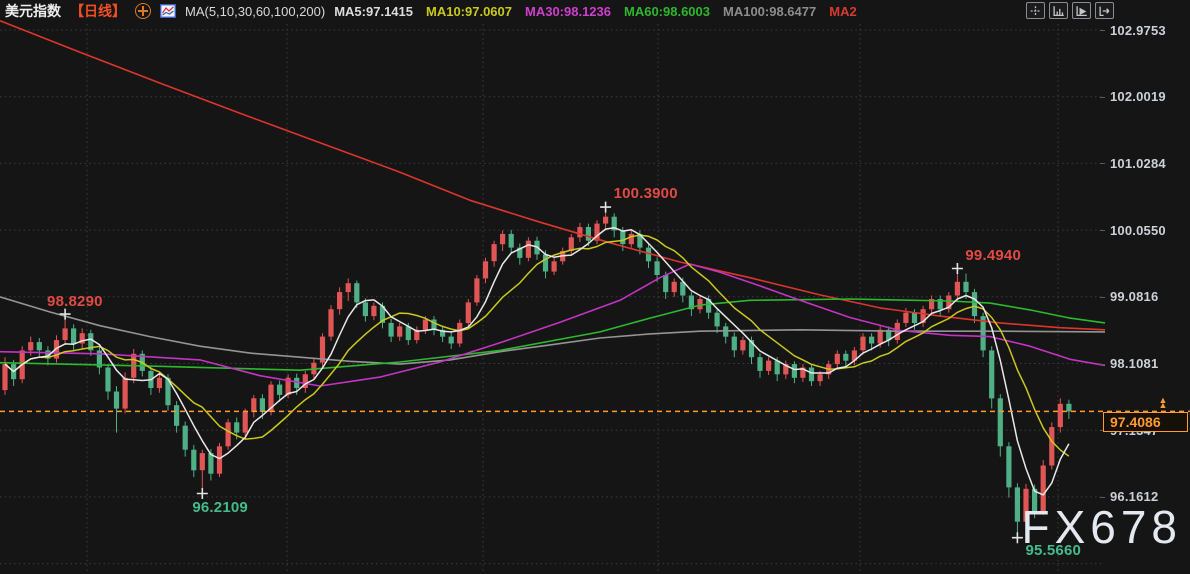 The width and height of the screenshot is (1190, 574). Describe the element at coordinates (553, 330) in the screenshot. I see `ma100-line` at that location.